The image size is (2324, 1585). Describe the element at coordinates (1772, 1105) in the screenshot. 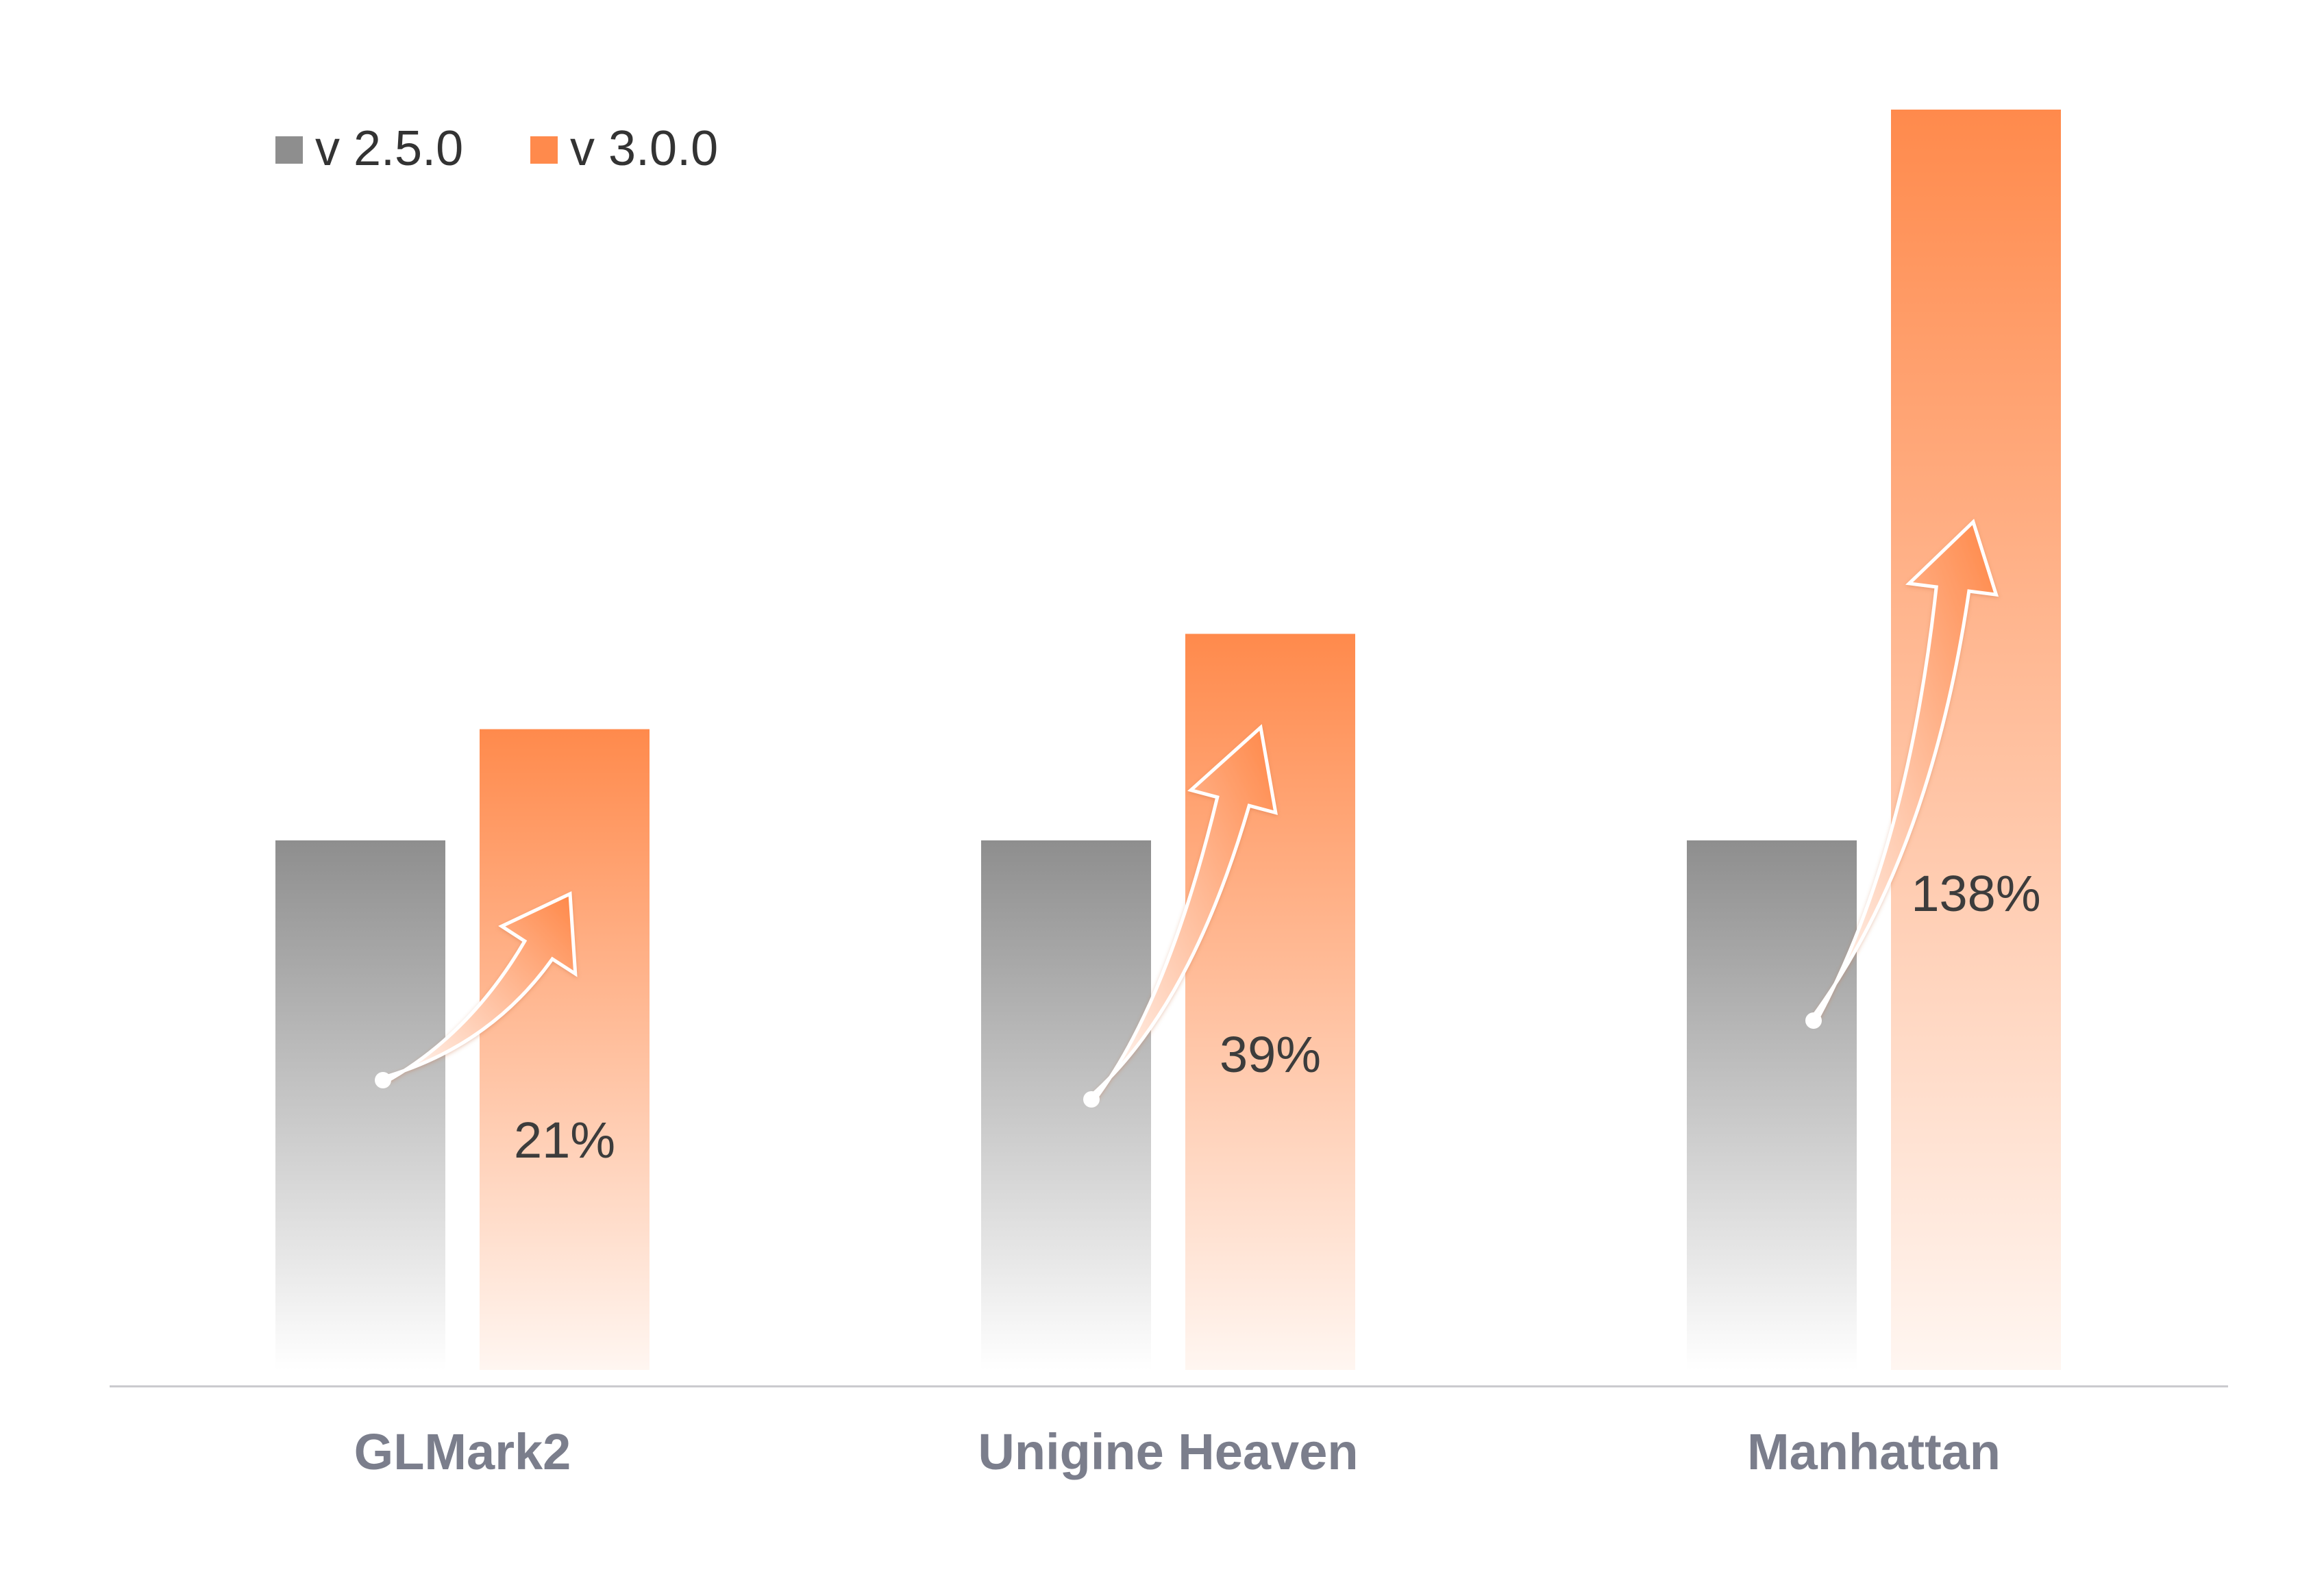

I see `bar-v-2-5-0-manhattan` at that location.